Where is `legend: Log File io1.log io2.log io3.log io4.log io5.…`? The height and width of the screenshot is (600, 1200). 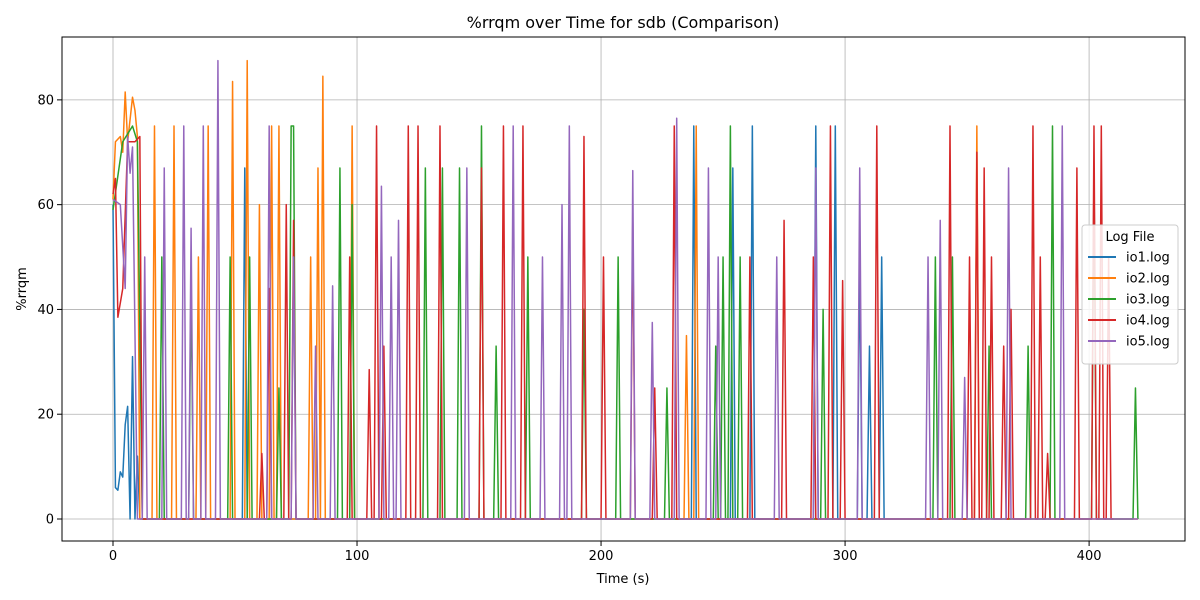 legend: Log File io1.log io2.log io3.log io4.log io5.… is located at coordinates (1130, 294).